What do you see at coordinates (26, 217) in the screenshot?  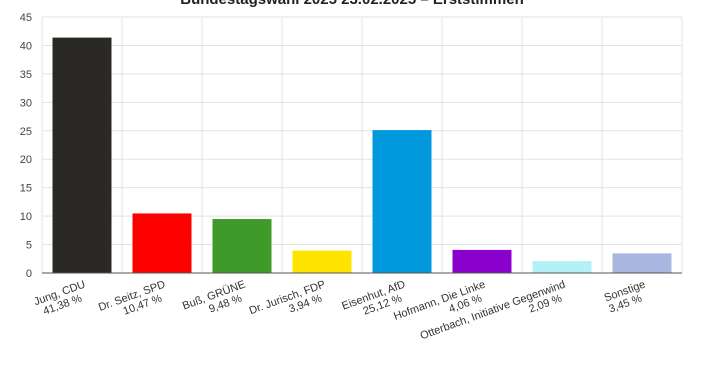 I see `y-tick-label: 10` at bounding box center [26, 217].